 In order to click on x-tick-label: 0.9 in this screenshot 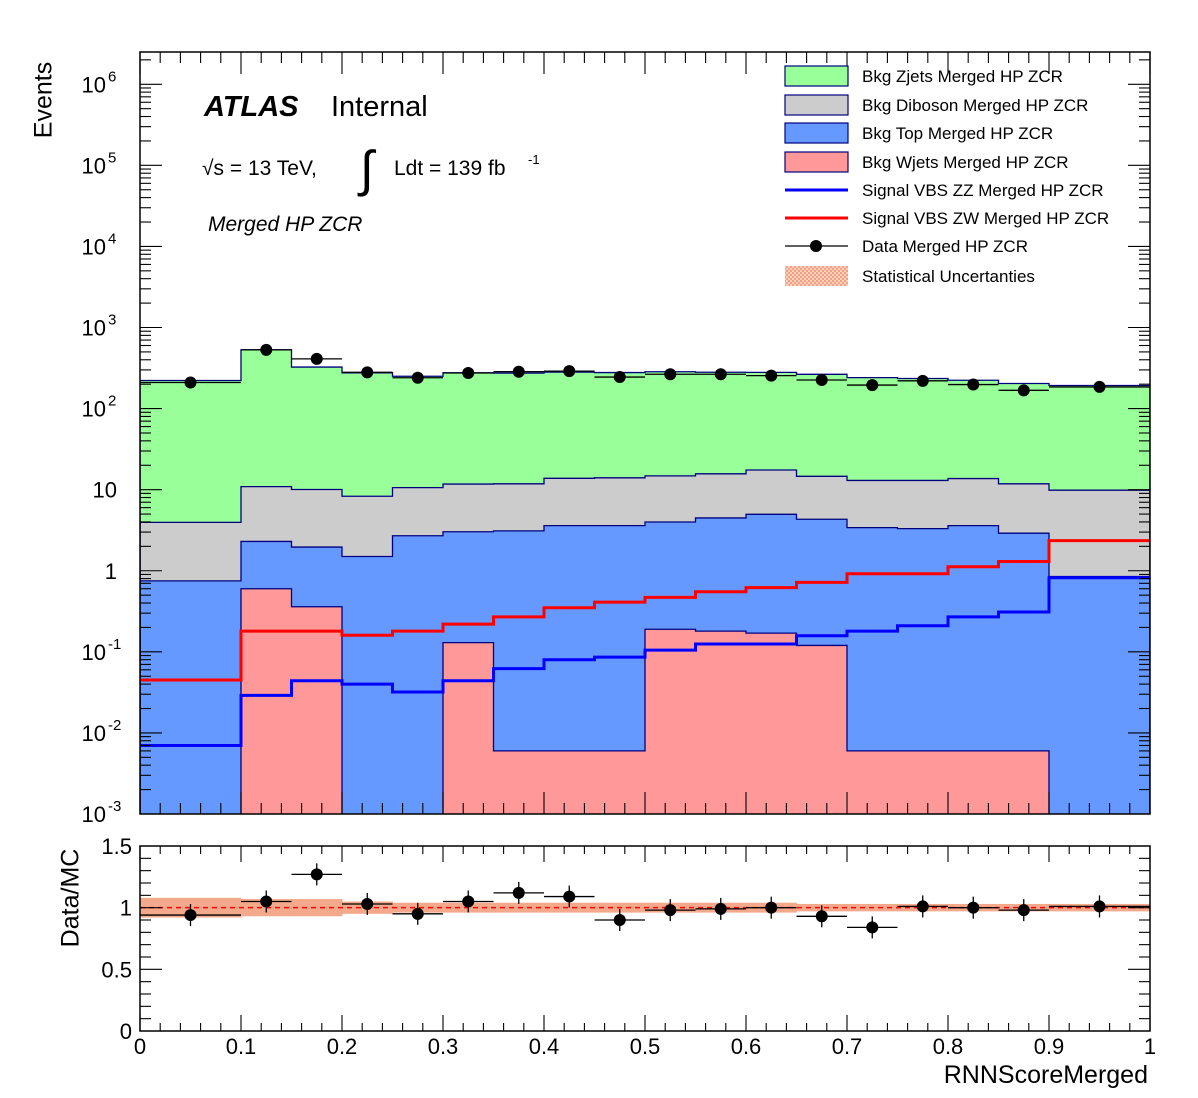, I will do `click(1049, 1046)`.